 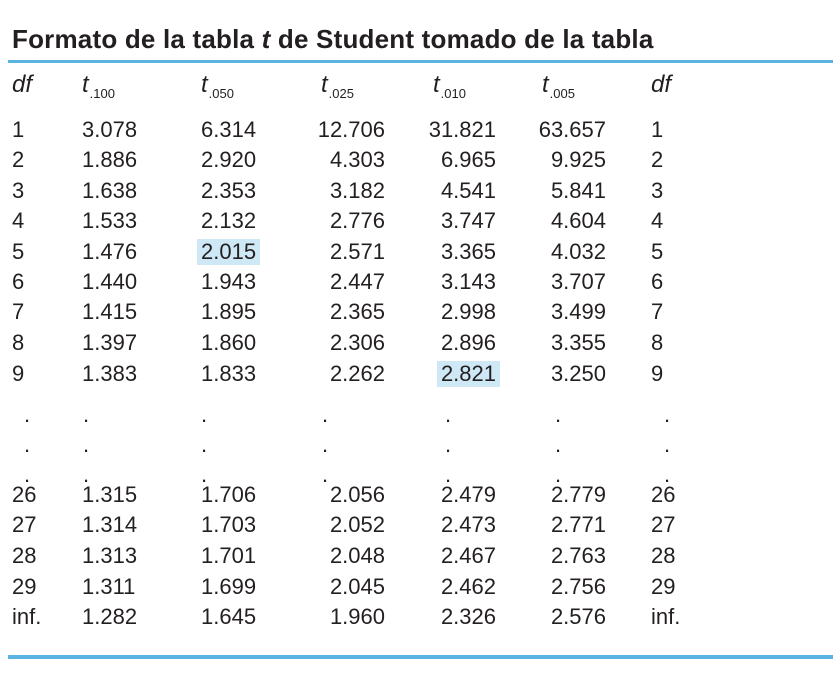 I want to click on df-cell: 27, so click(x=663, y=524).